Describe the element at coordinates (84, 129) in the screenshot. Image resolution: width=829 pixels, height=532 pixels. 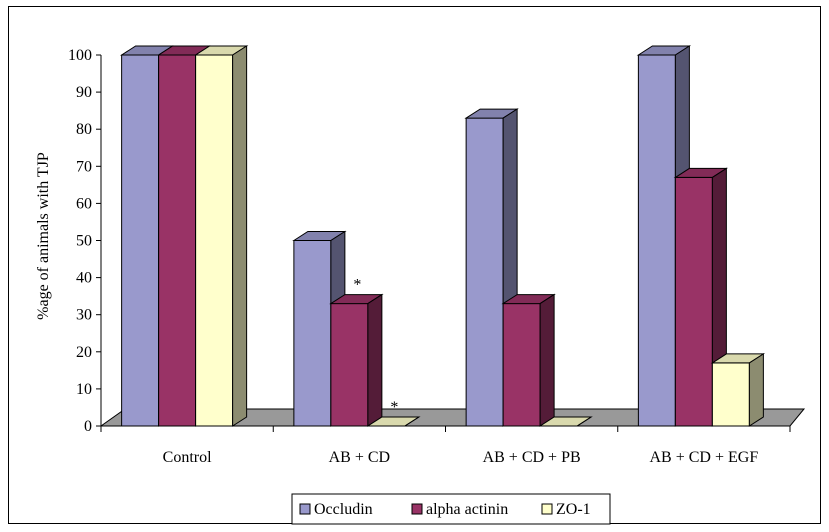
I see `y-tick-label: 80` at that location.